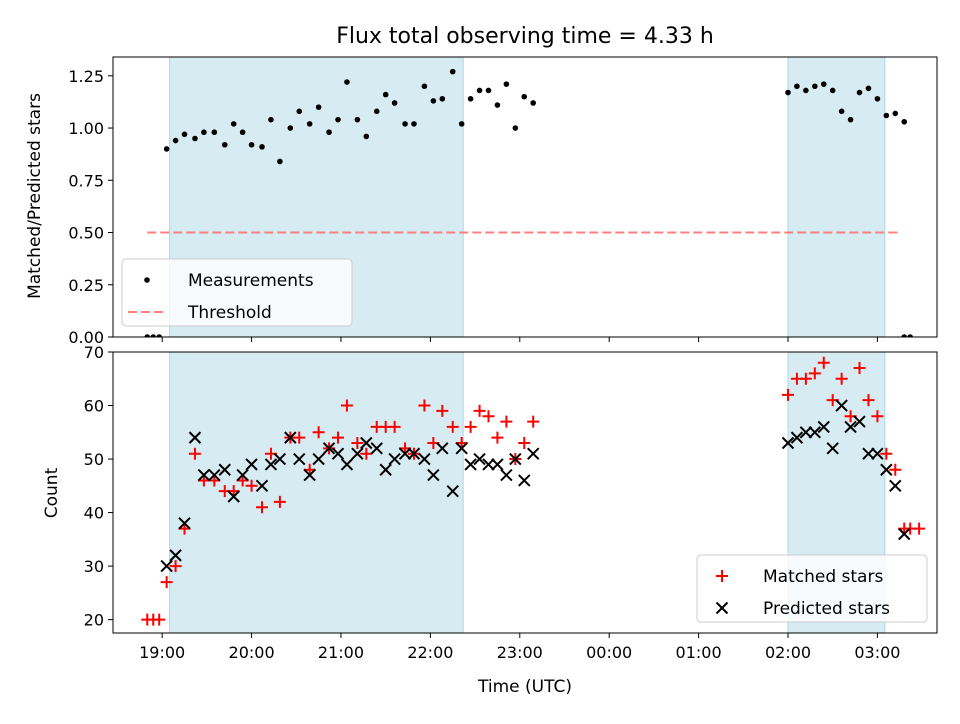 This screenshot has height=724, width=960. Describe the element at coordinates (524, 687) in the screenshot. I see `x-axis-label: Time (UTC)` at that location.